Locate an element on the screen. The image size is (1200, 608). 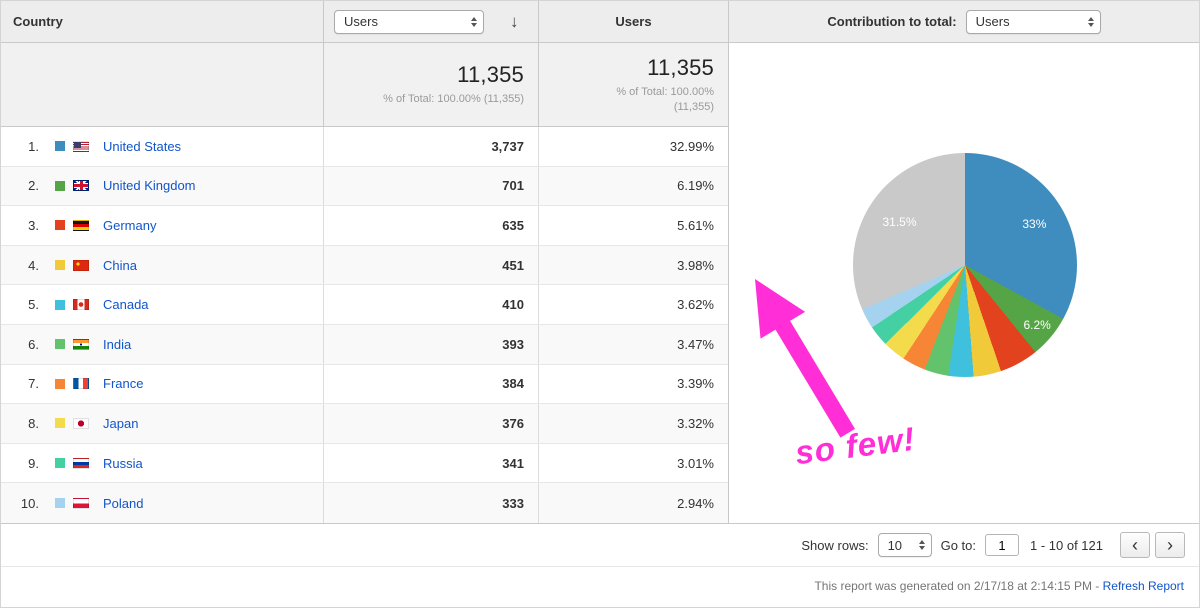
contribution-label: Contribution to total: is located at coordinates (892, 21).